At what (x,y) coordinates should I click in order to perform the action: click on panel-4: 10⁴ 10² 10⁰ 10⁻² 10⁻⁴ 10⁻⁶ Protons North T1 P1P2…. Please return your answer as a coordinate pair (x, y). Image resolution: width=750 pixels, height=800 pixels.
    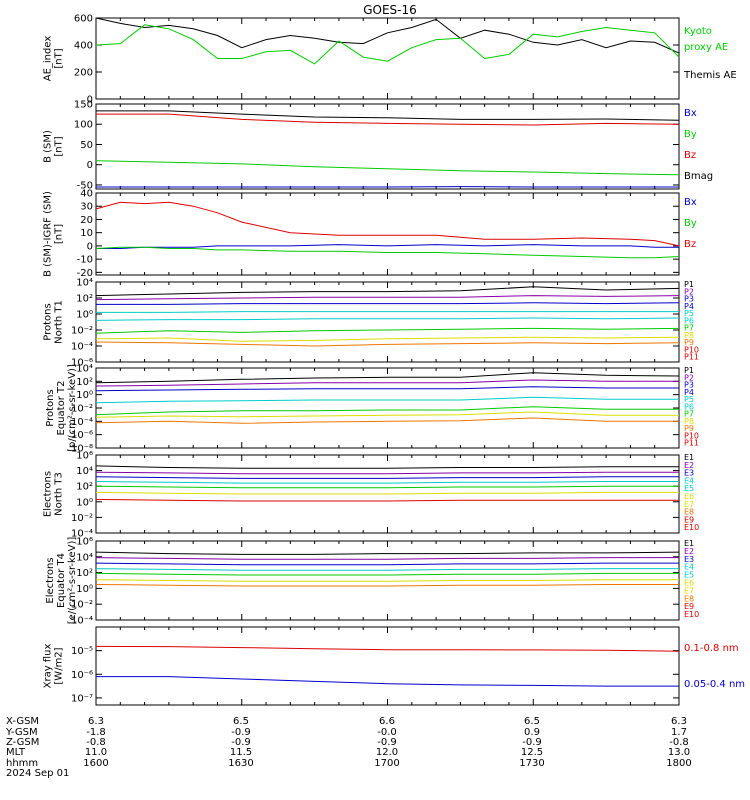
    Looking at the image, I should click on (371, 323).